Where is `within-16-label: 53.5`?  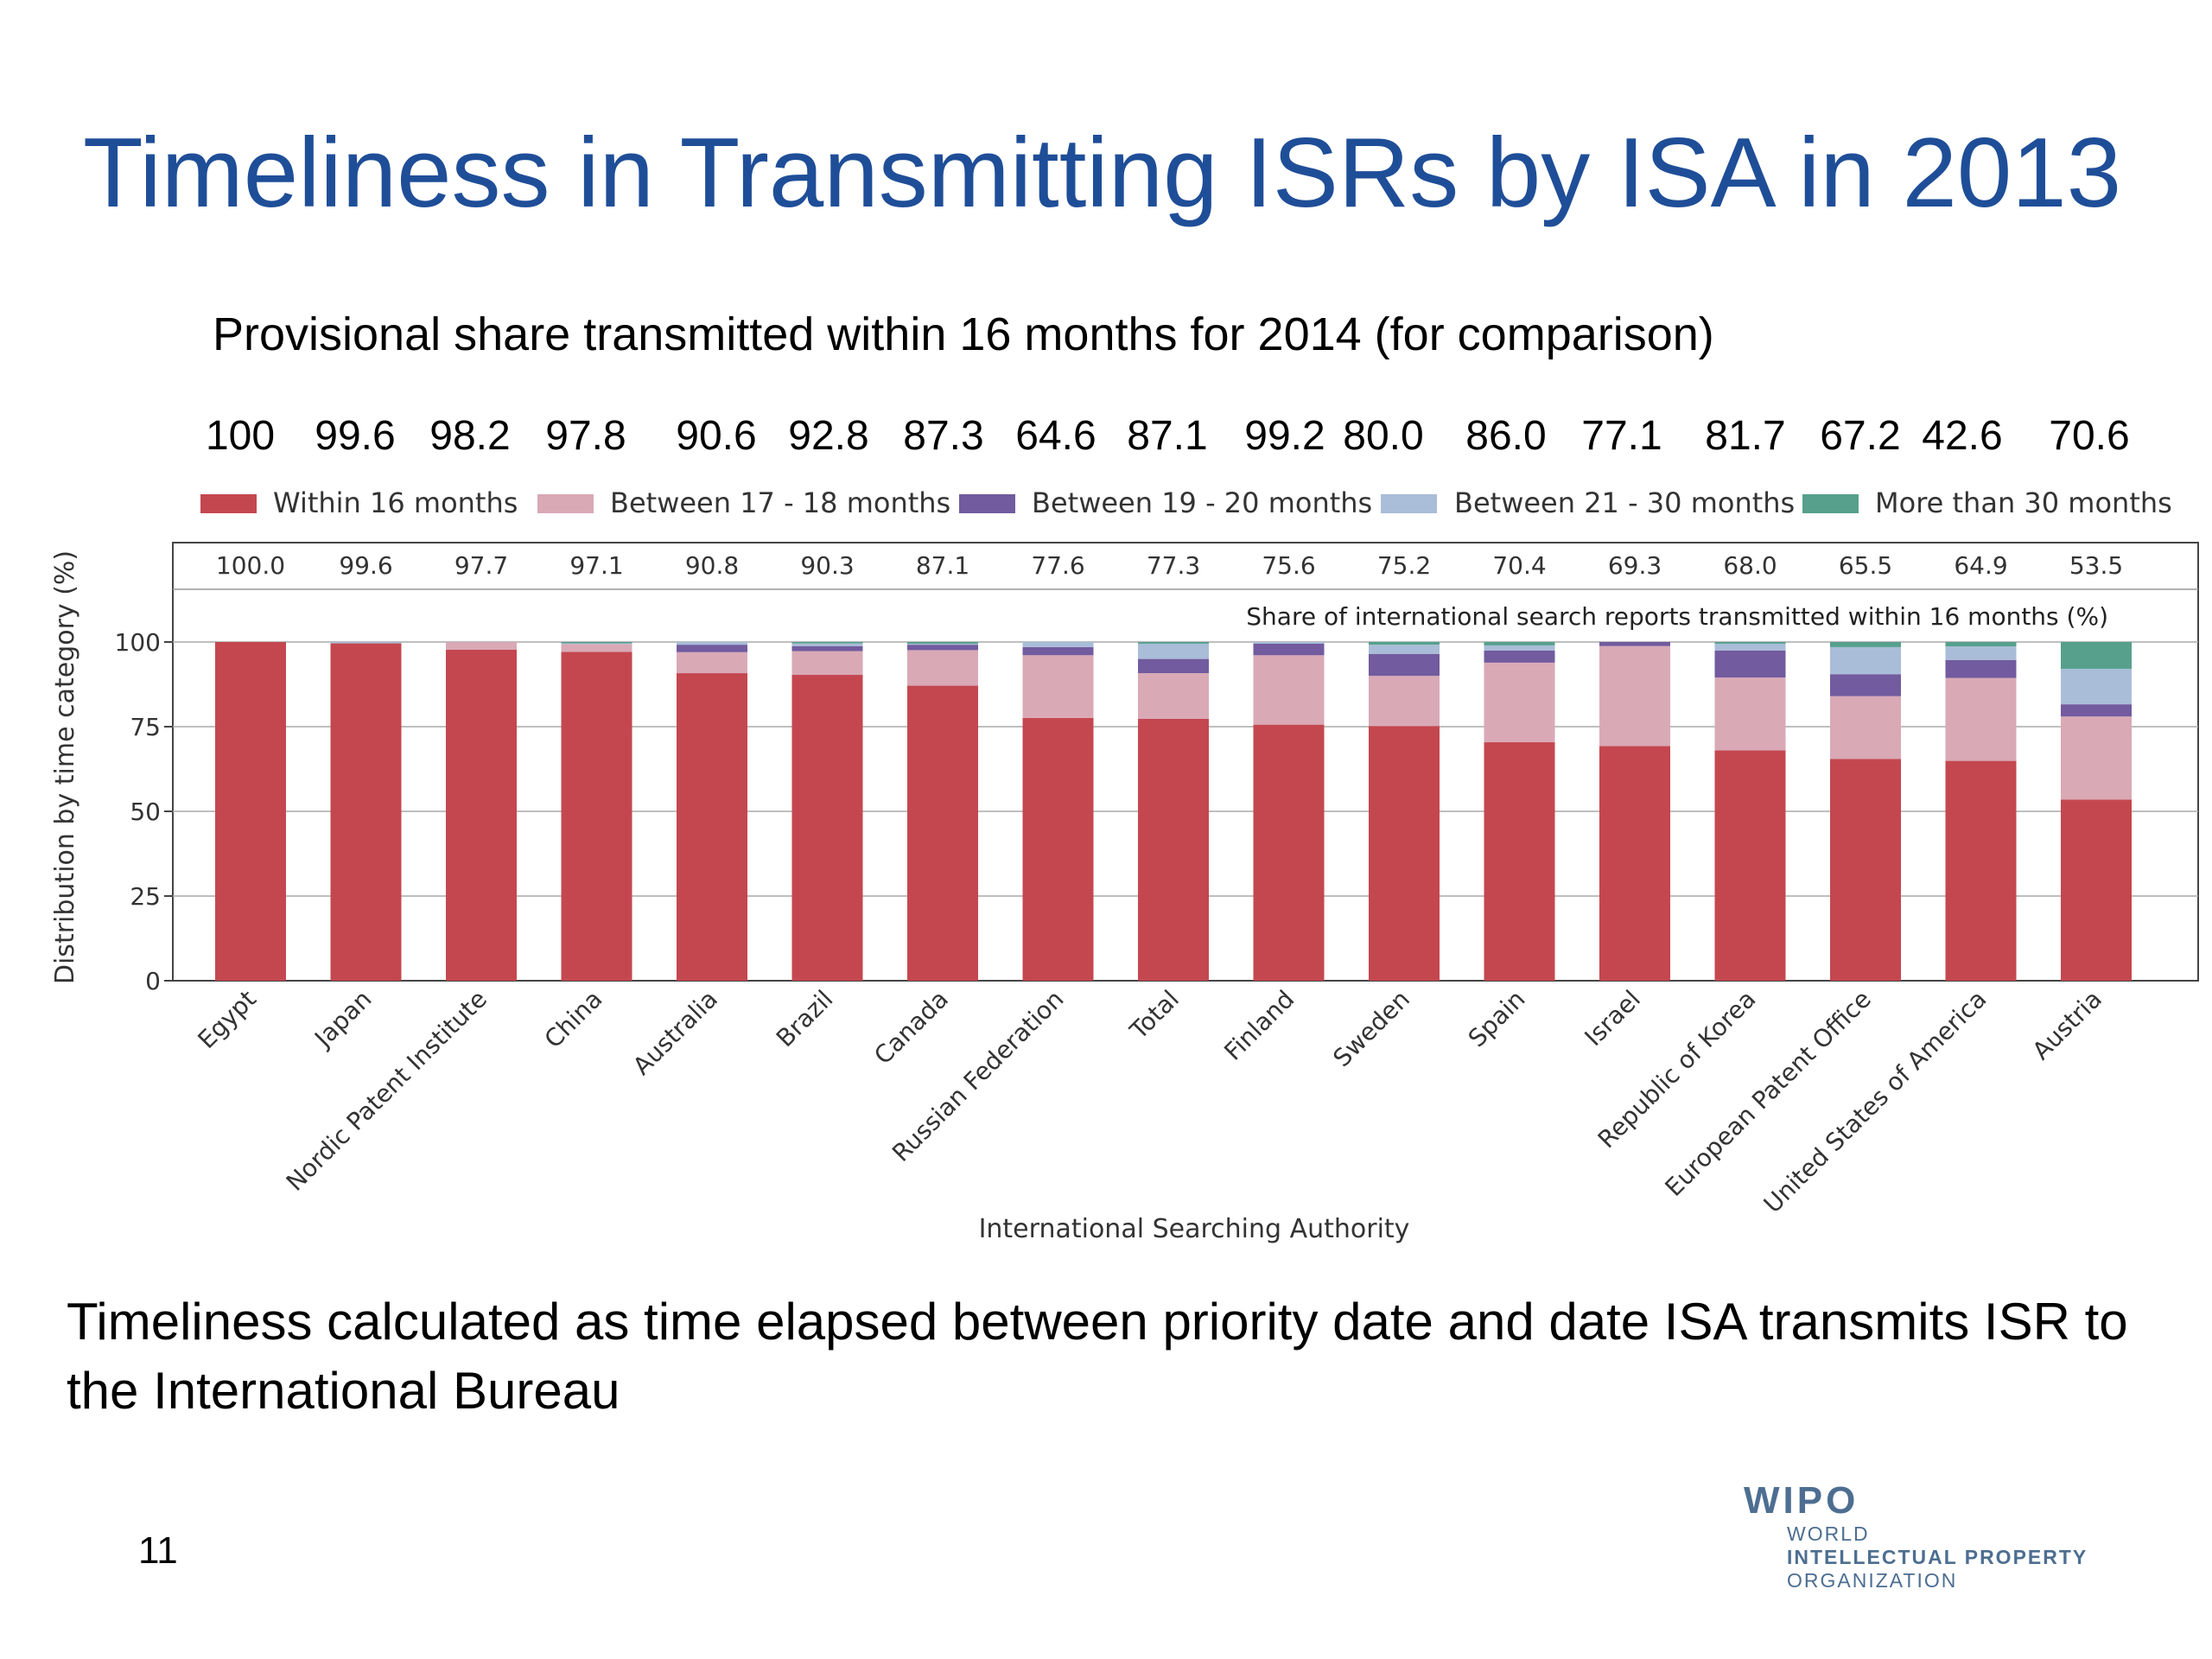
within-16-label: 53.5 is located at coordinates (2096, 565).